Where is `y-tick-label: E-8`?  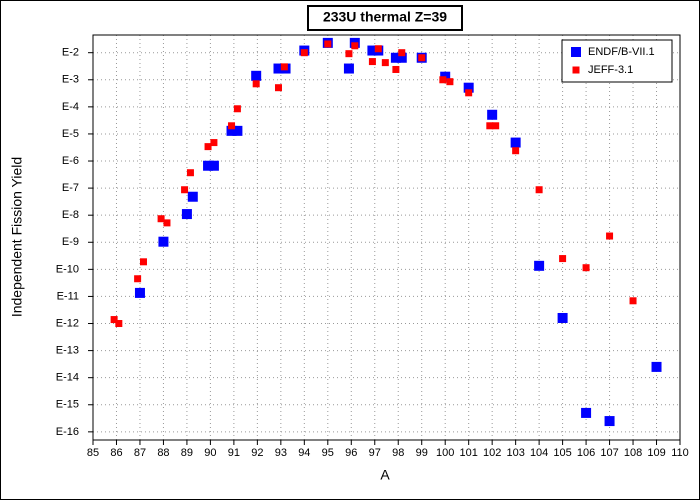 y-tick-label: E-8 is located at coordinates (70, 215).